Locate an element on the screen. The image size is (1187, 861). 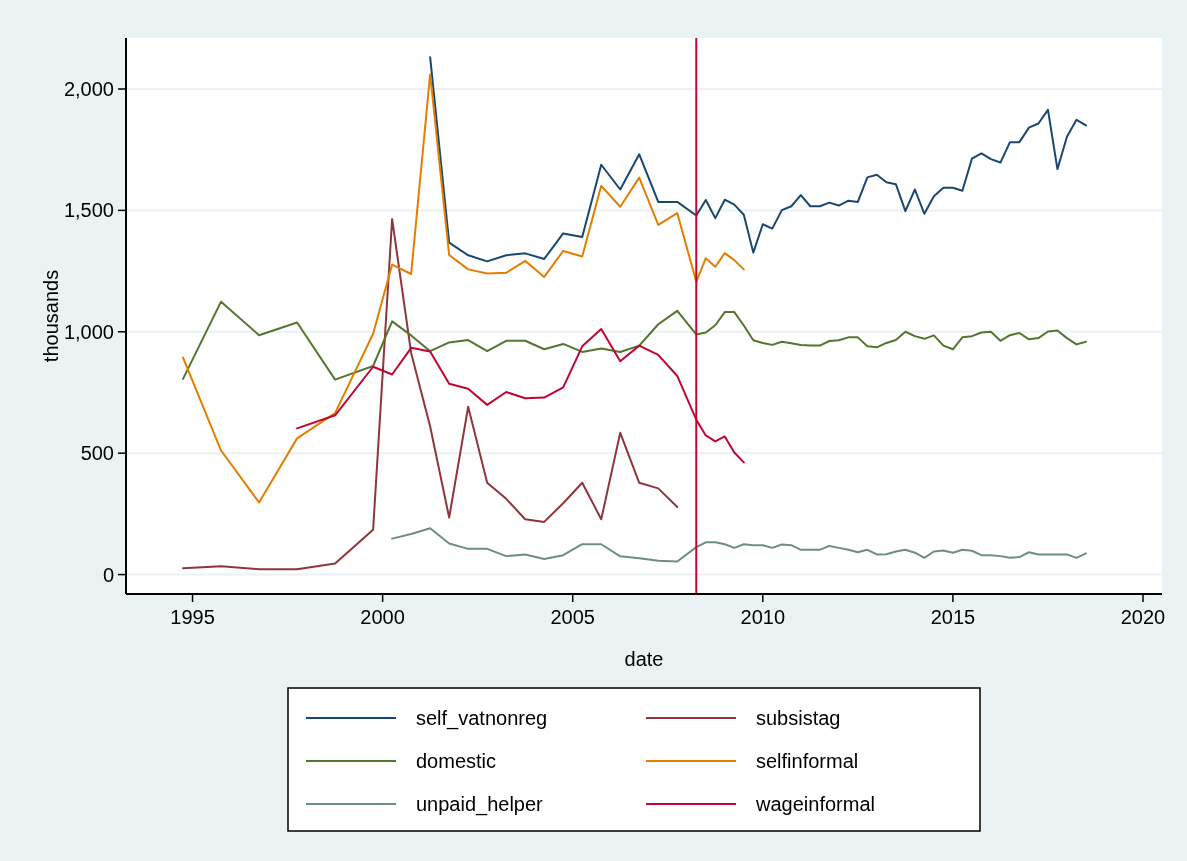
legend-label: subsistag is located at coordinates (798, 718).